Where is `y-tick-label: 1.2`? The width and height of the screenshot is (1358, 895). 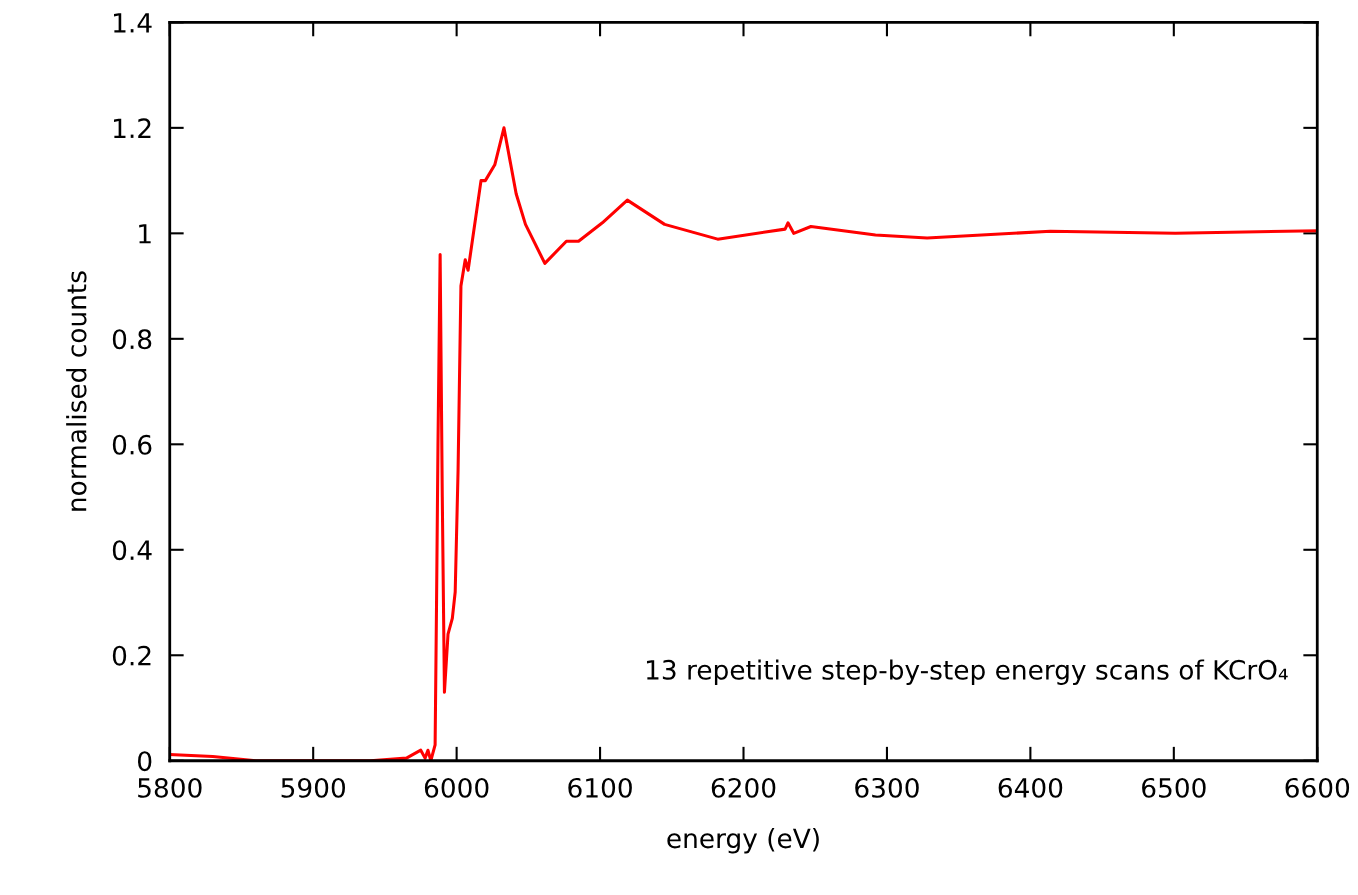
y-tick-label: 1.2 is located at coordinates (132, 128).